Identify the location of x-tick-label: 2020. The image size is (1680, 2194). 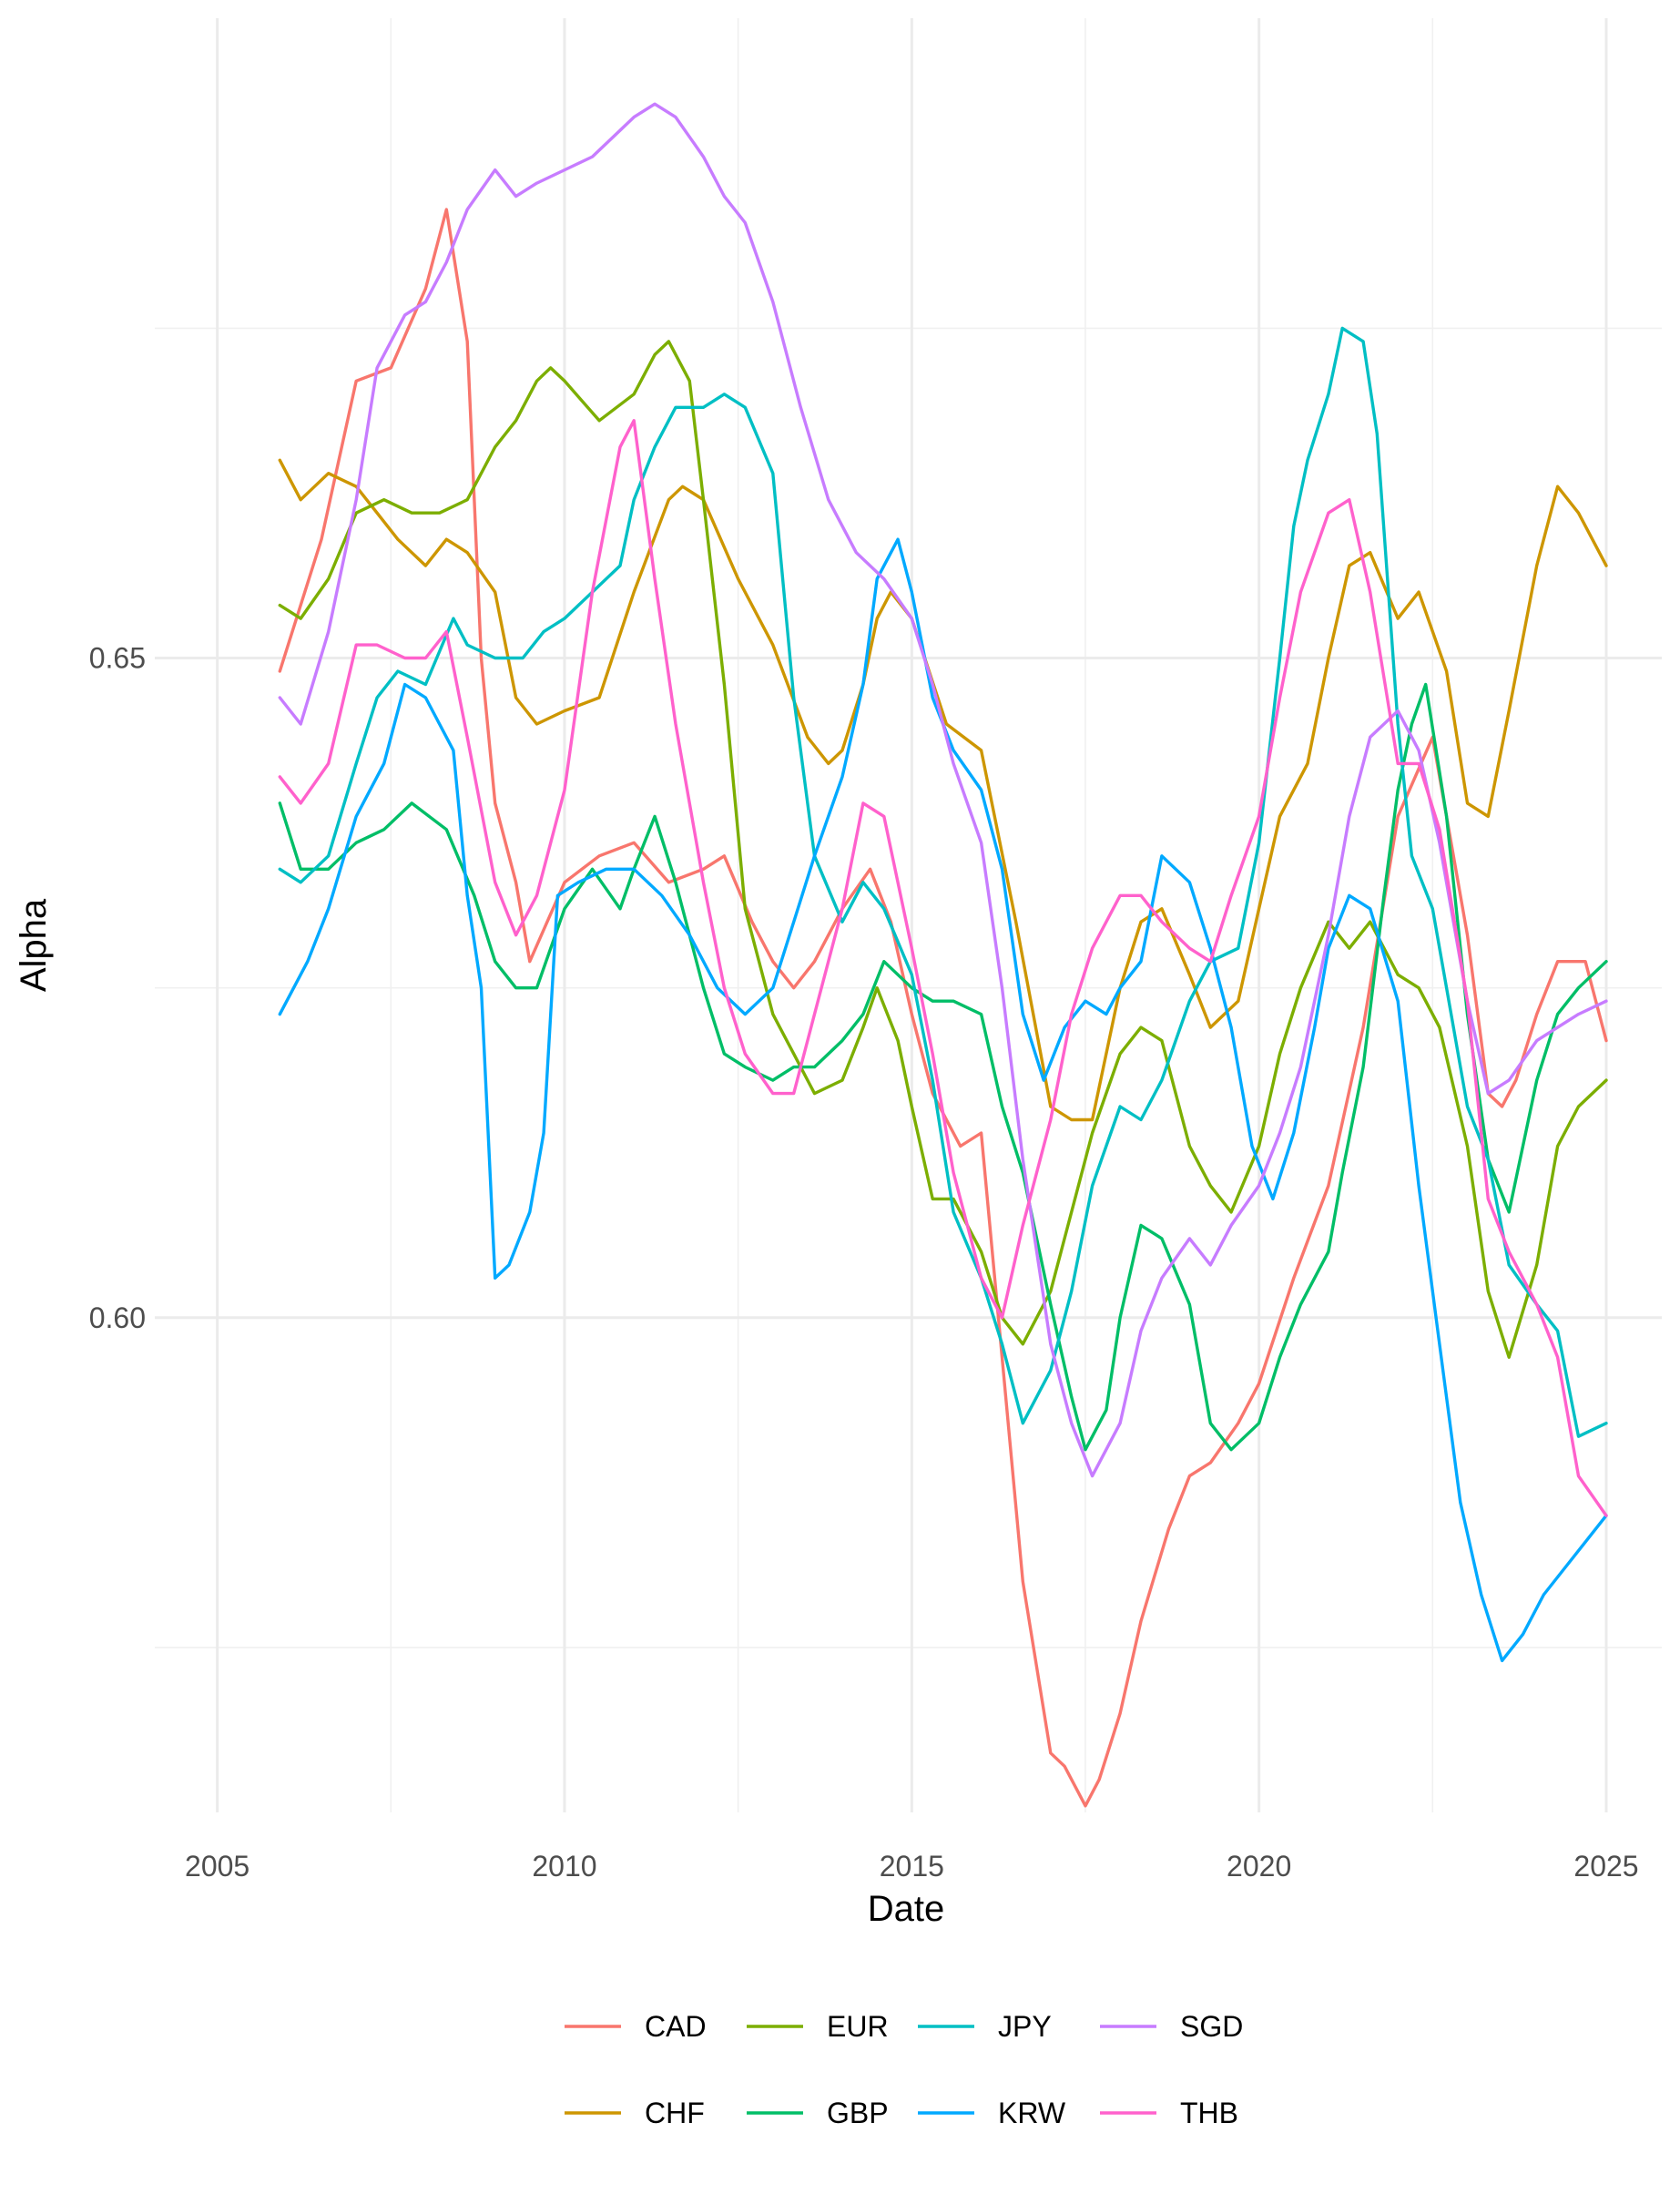
(1259, 1866).